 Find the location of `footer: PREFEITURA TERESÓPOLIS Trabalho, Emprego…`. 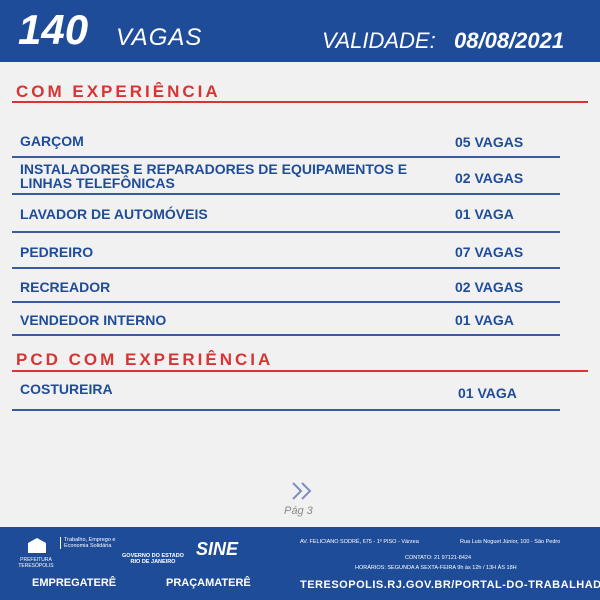

footer: PREFEITURA TERESÓPOLIS Trabalho, Emprego… is located at coordinates (300, 563).